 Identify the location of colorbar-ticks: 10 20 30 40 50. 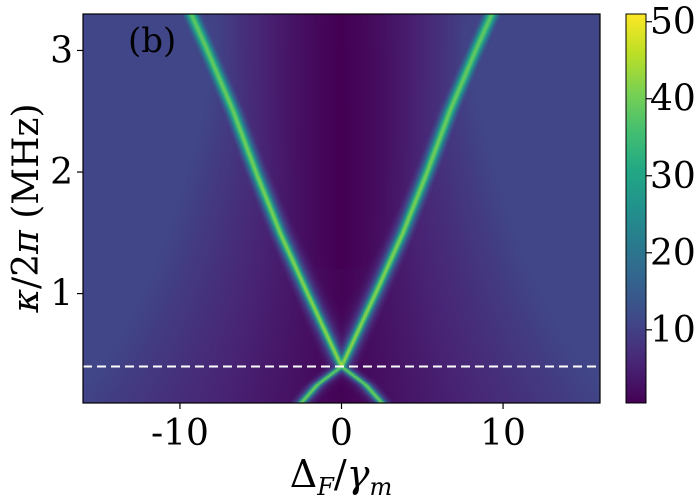
(671, 176).